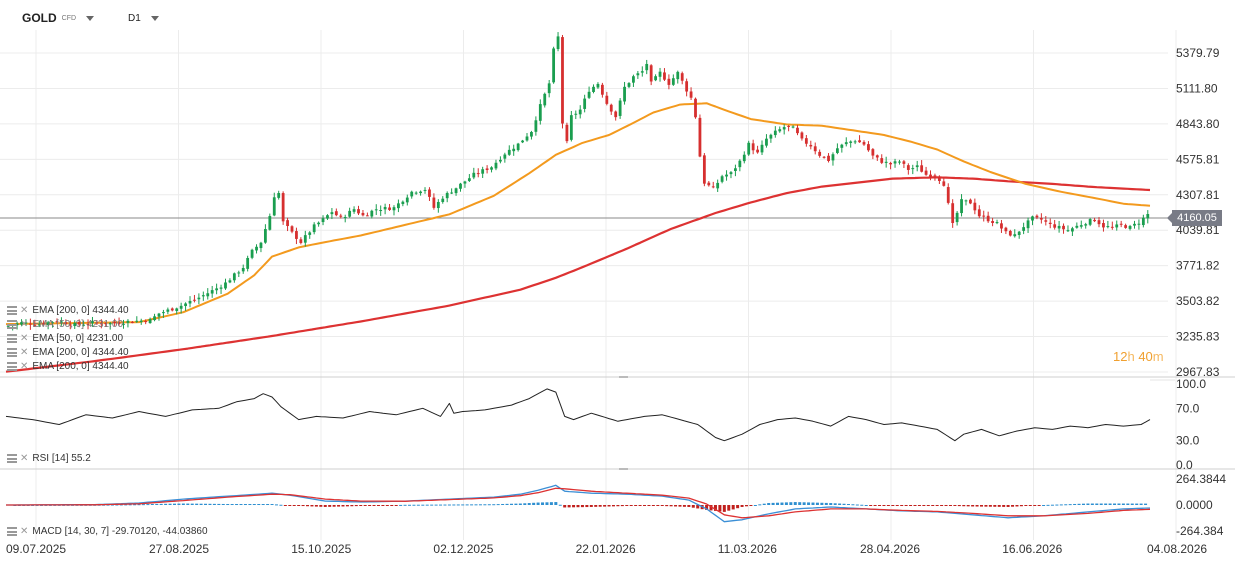  I want to click on timer-h-unit: h, so click(1131, 356).